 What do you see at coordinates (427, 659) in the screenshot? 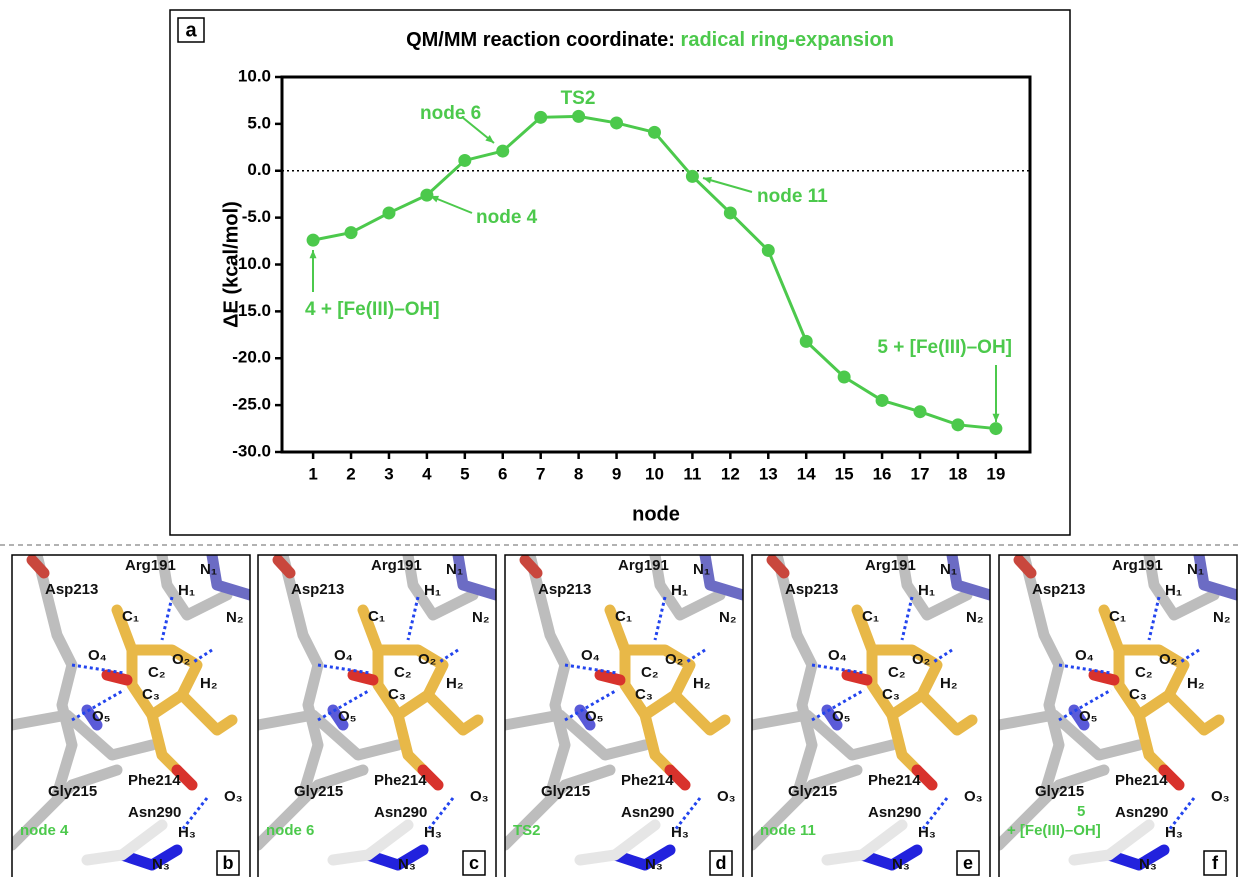
I see `atom-label: O₂` at bounding box center [427, 659].